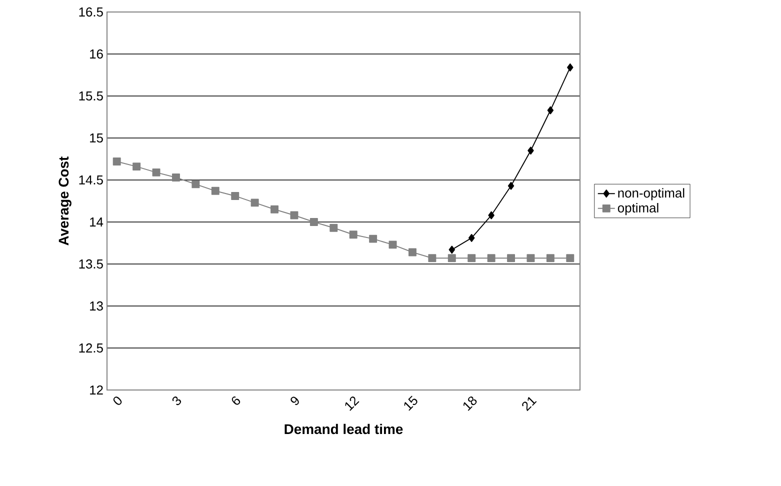  Describe the element at coordinates (91, 96) in the screenshot. I see `y-tick-label: 15.5` at that location.